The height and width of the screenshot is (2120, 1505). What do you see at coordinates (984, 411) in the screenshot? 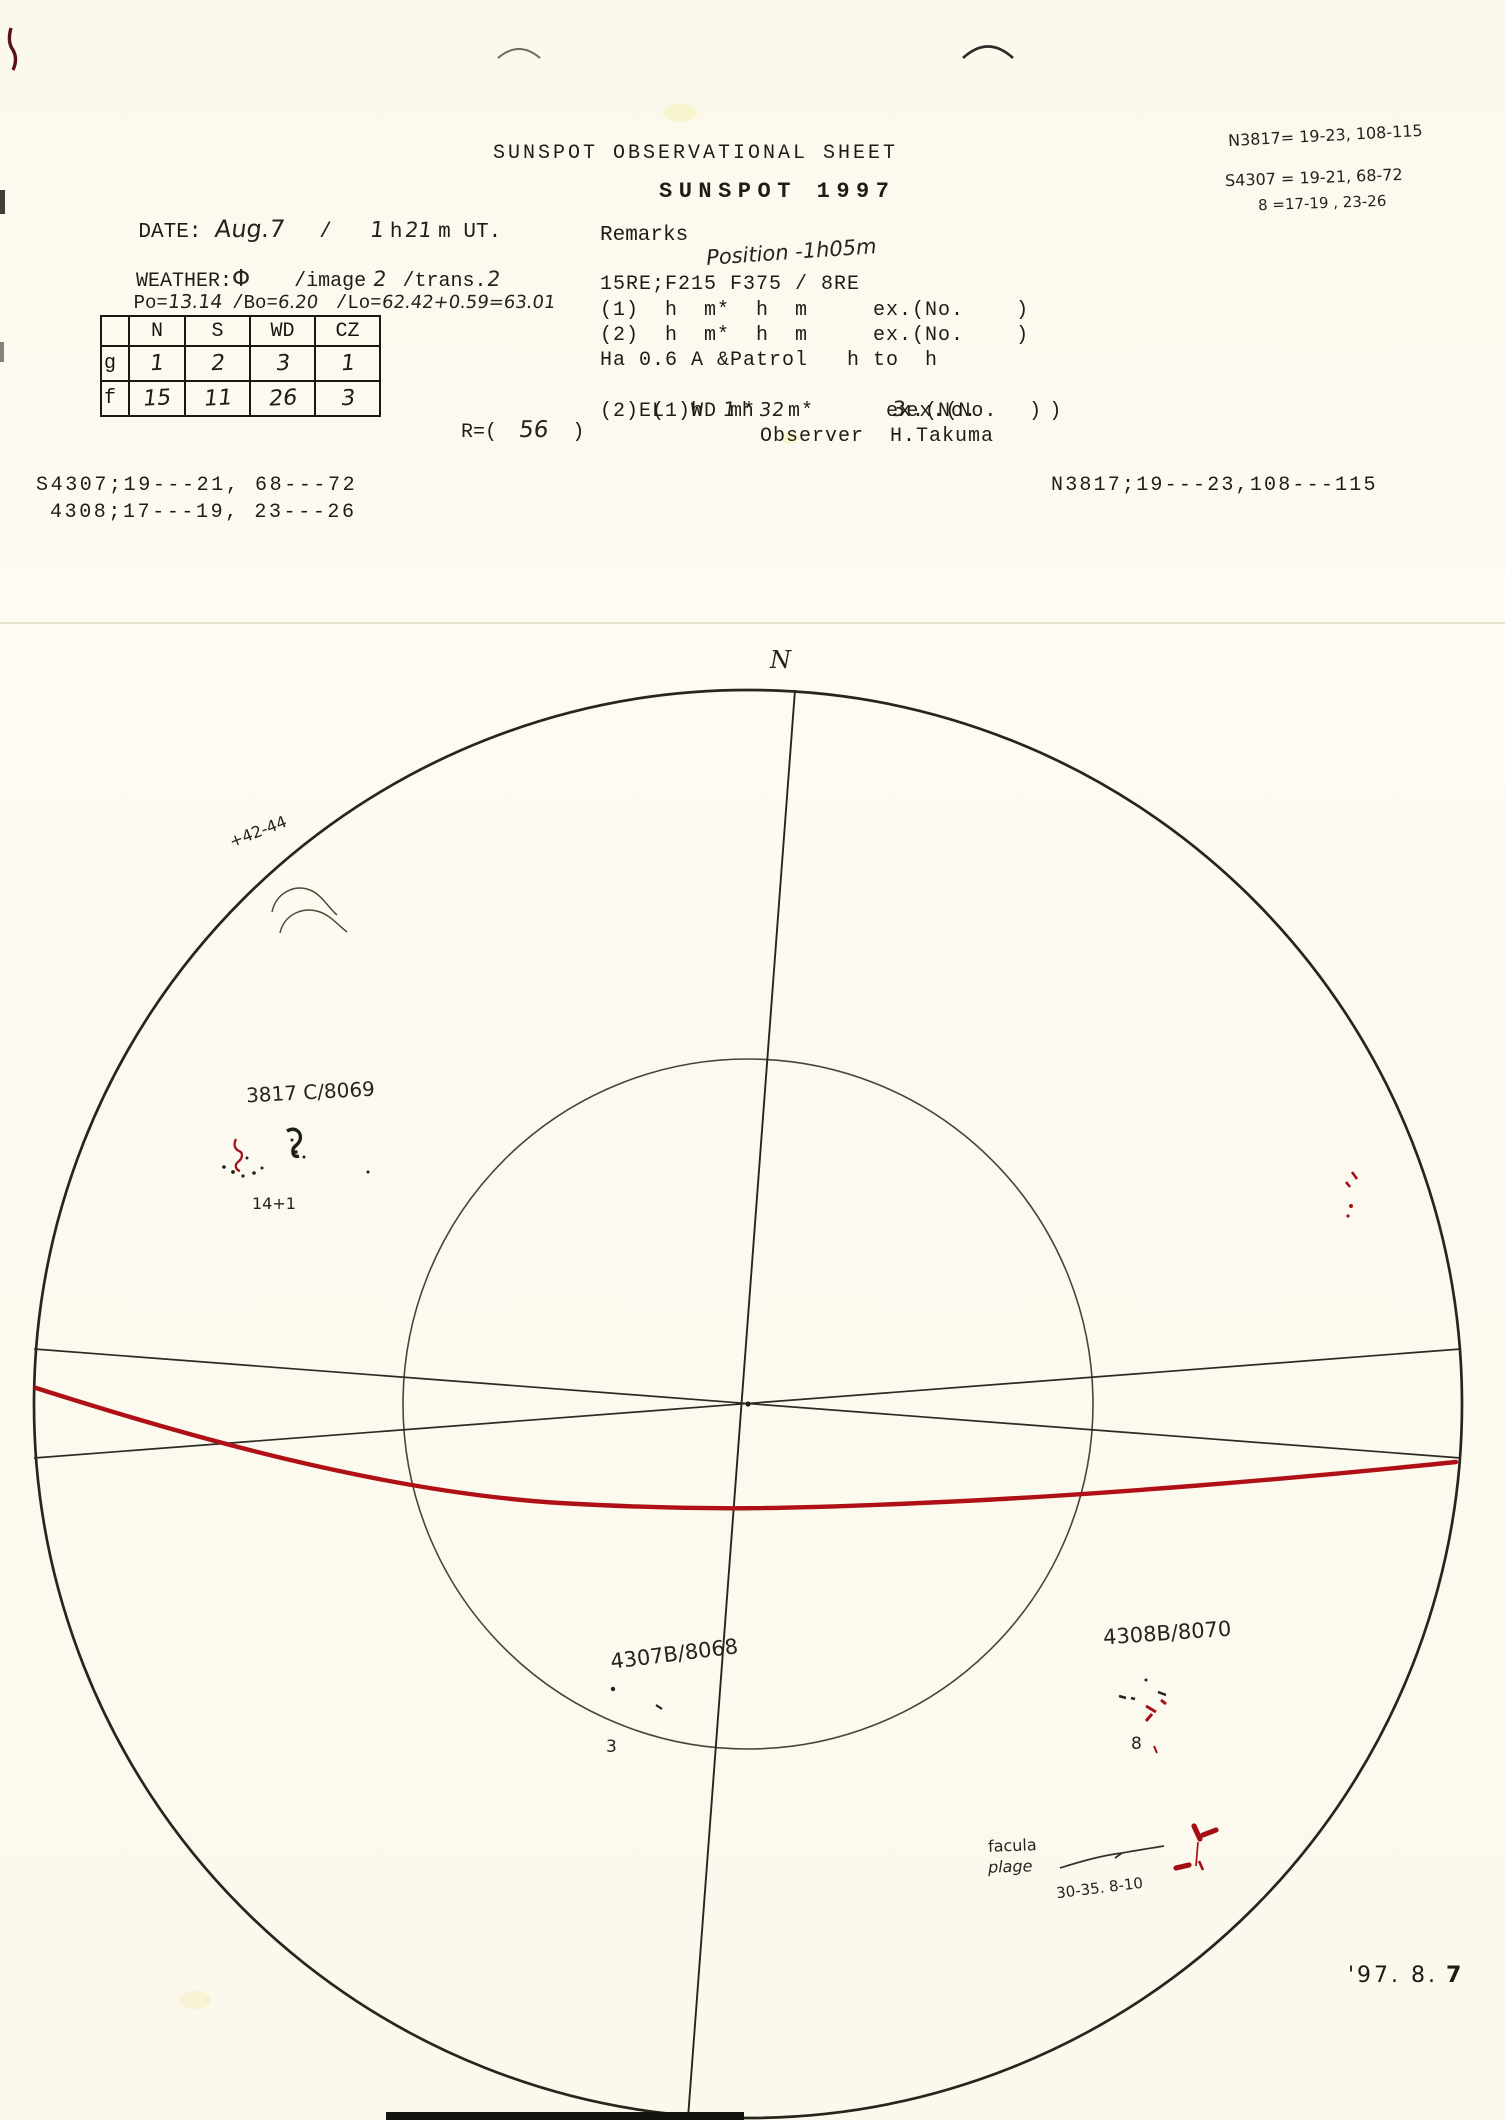
I see `wd-ex-label: ex.(No. )` at bounding box center [984, 411].